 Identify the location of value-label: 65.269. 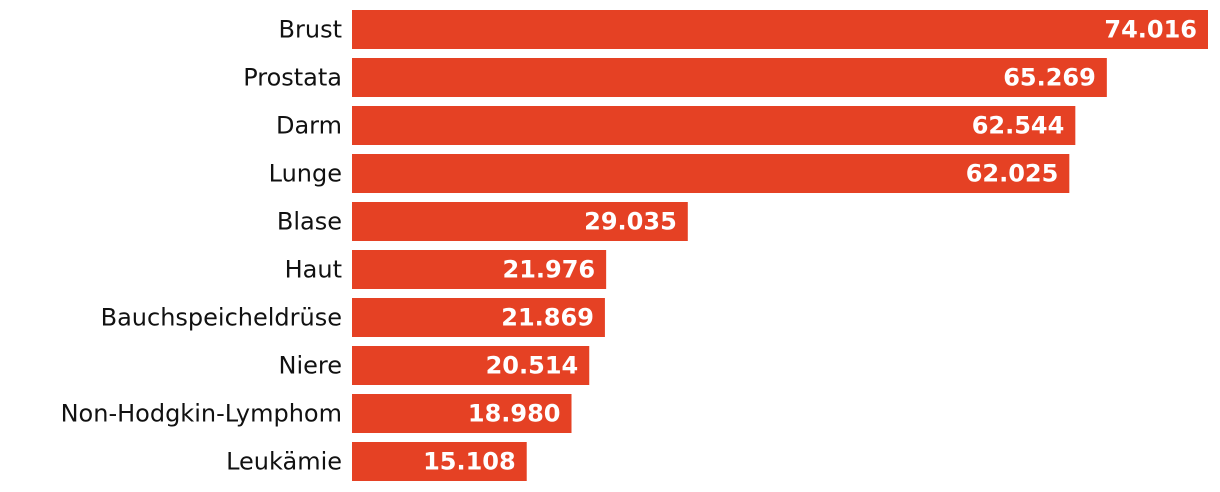
(1049, 78).